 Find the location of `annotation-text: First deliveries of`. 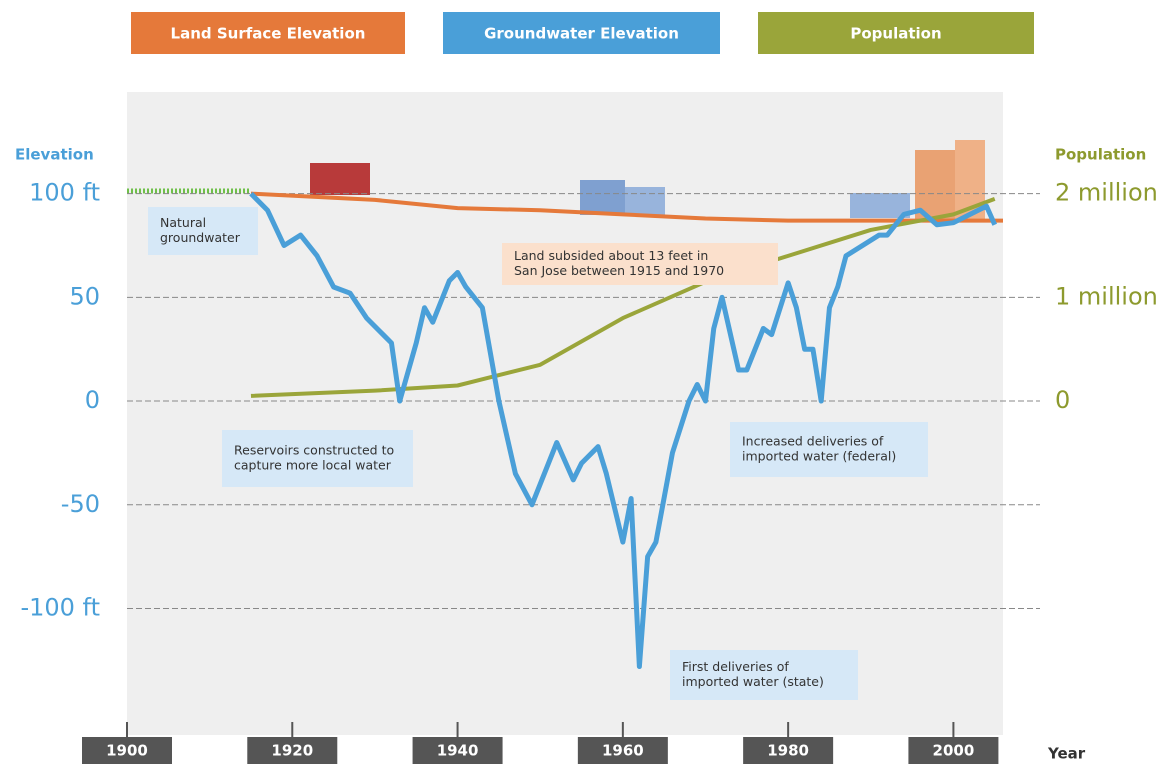

annotation-text: First deliveries of is located at coordinates (735, 666).